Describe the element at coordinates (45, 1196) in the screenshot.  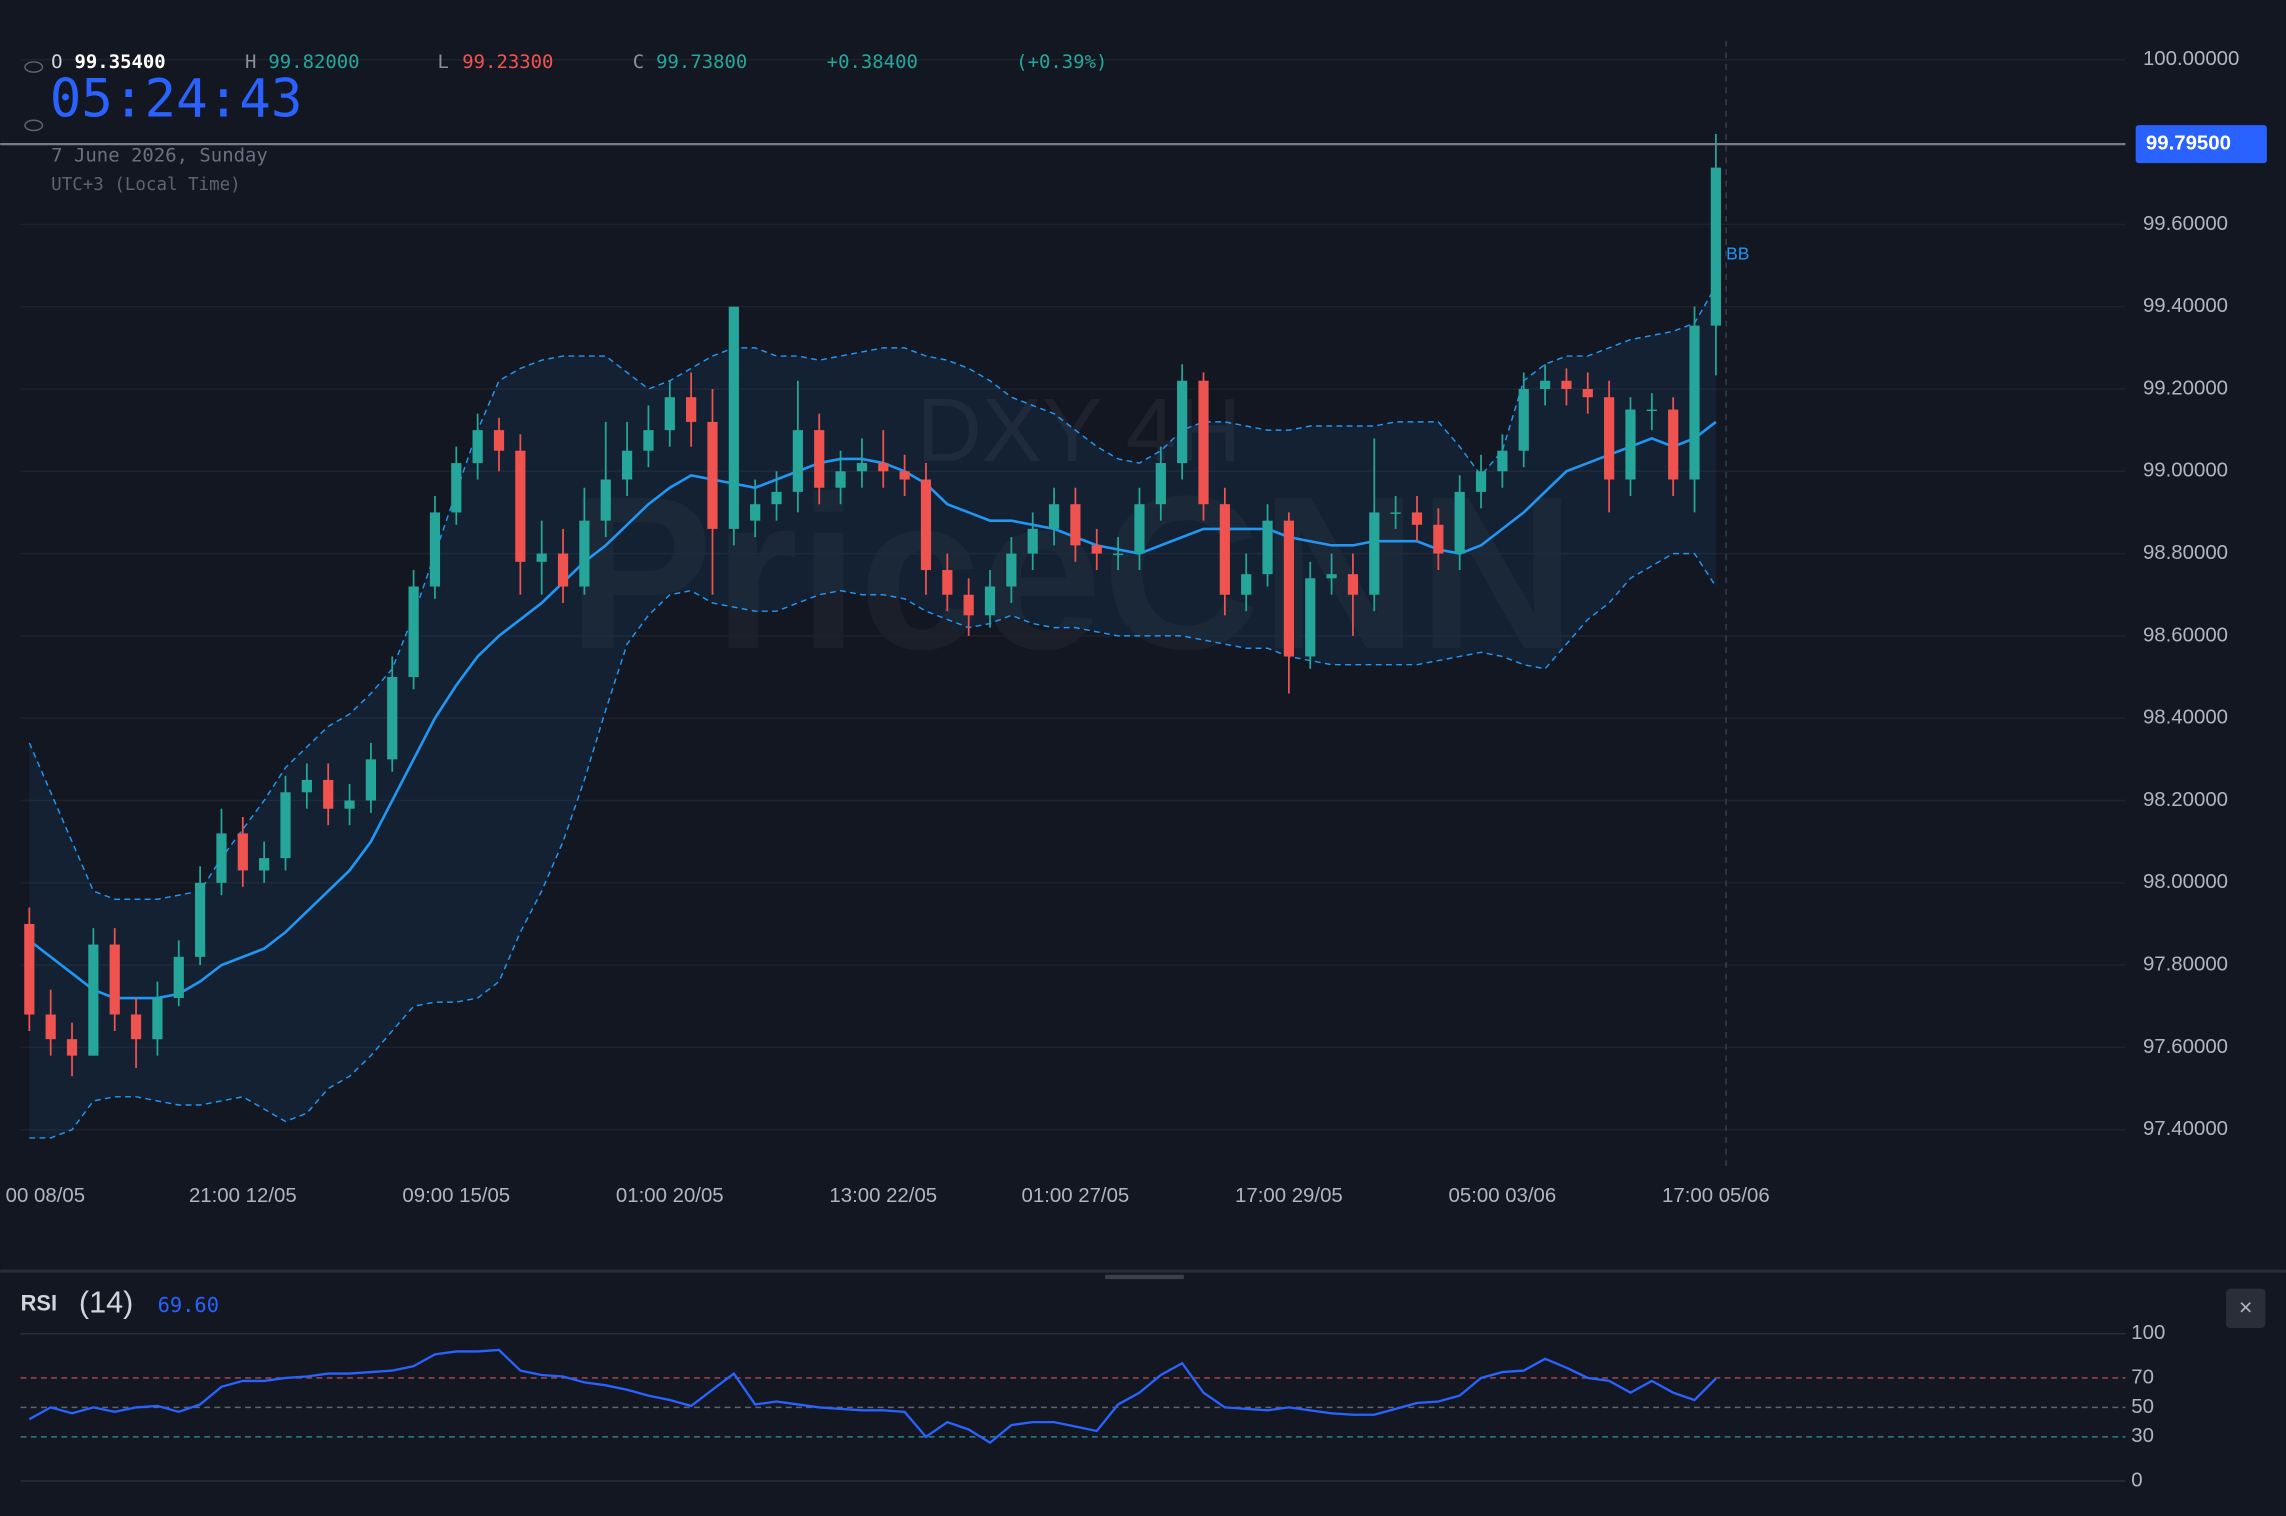
I see `x-tick-label: 00 08/05` at that location.